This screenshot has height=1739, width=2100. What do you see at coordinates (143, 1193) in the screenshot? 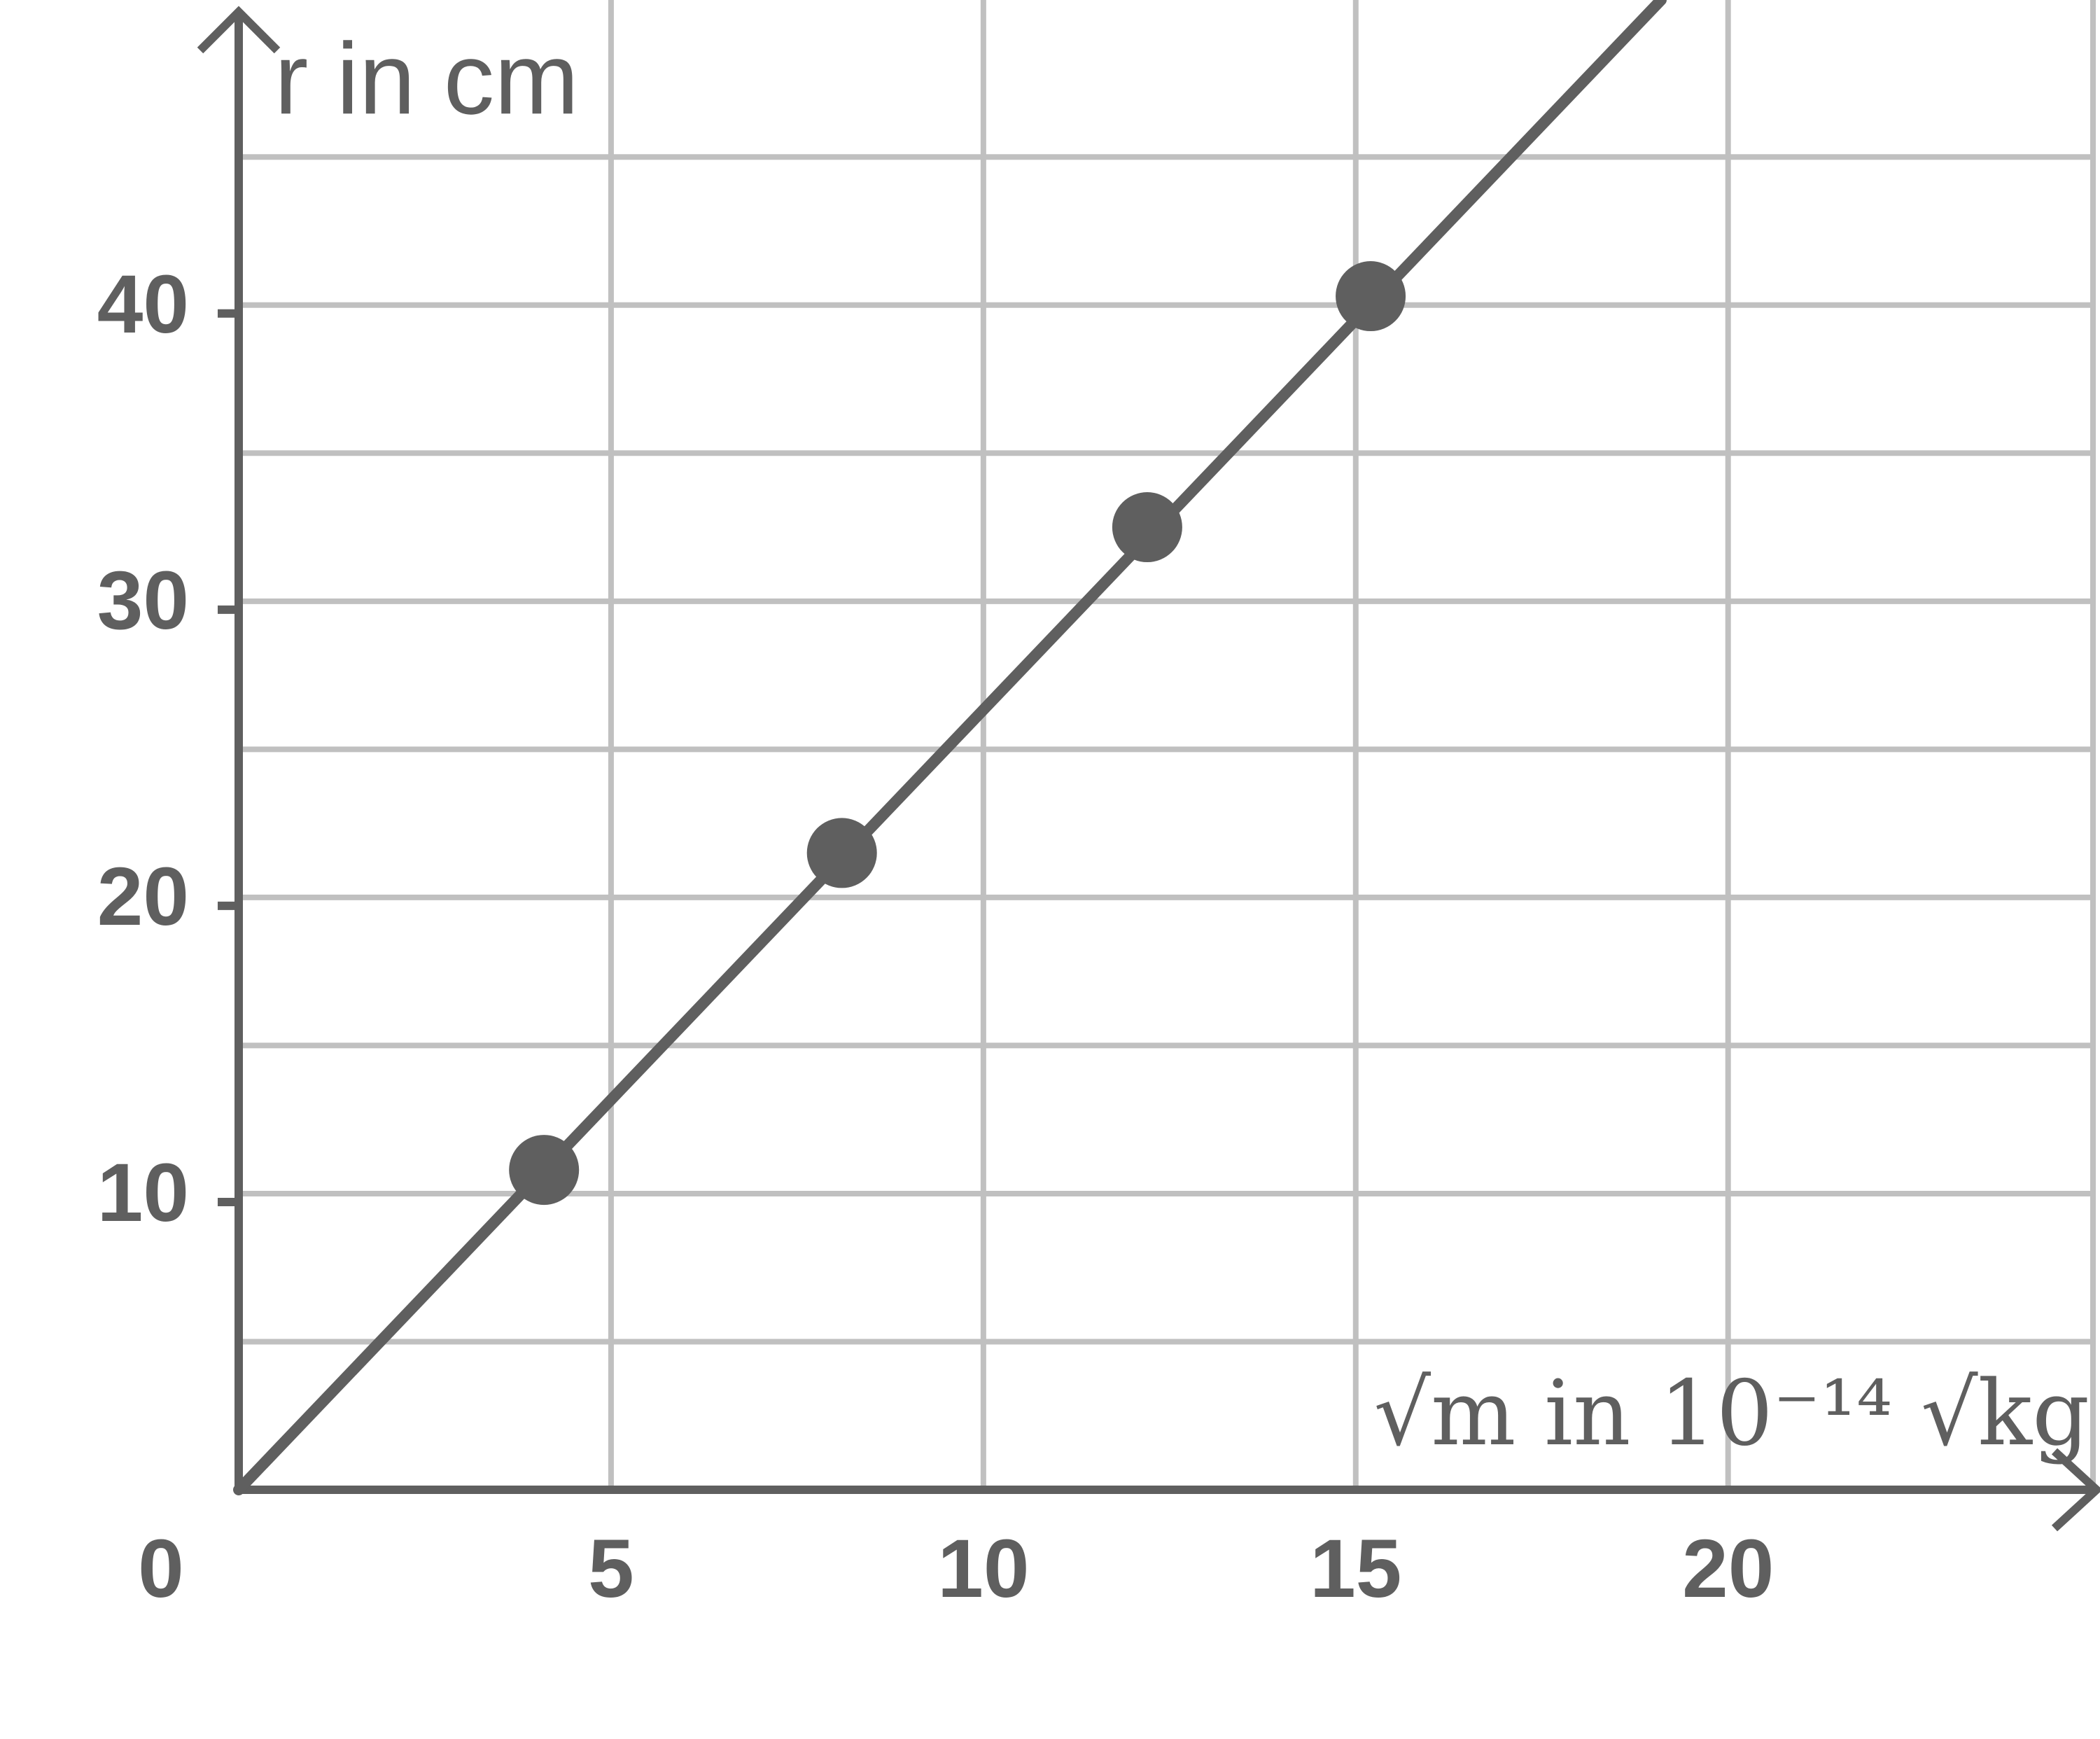
I see `y-tick-label: 10` at bounding box center [143, 1193].